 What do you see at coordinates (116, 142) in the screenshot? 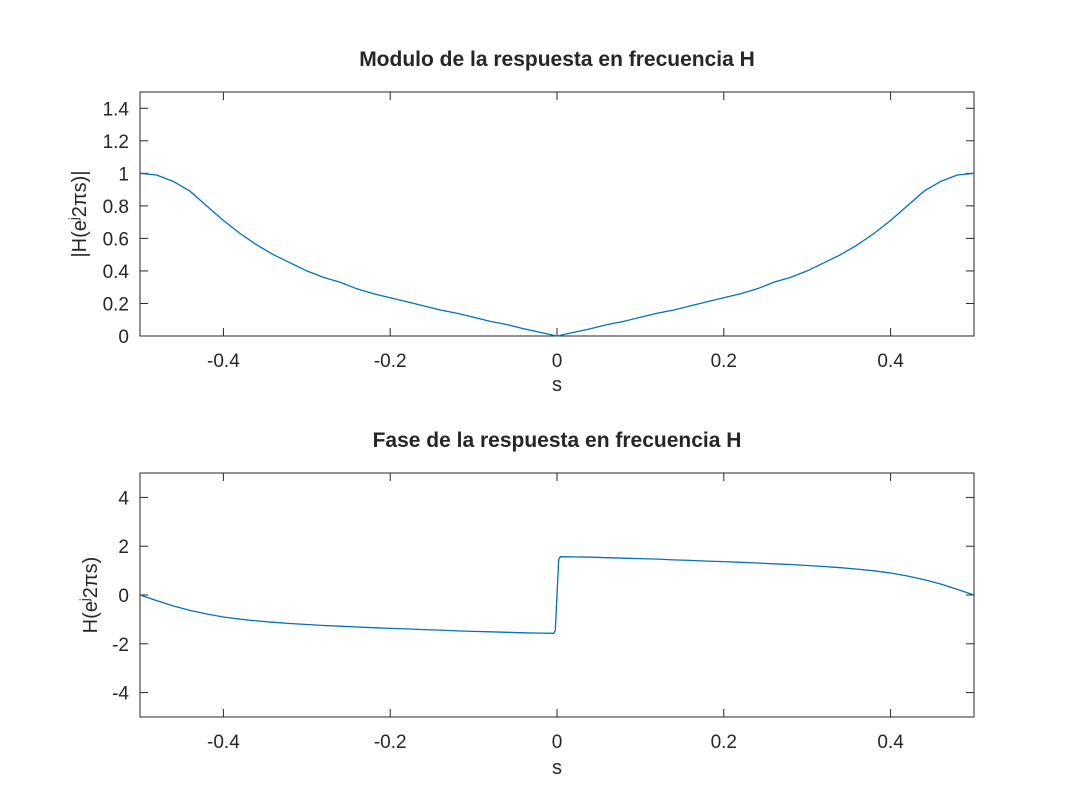
I see `magnitude-y-tick-label: 1.2` at bounding box center [116, 142].